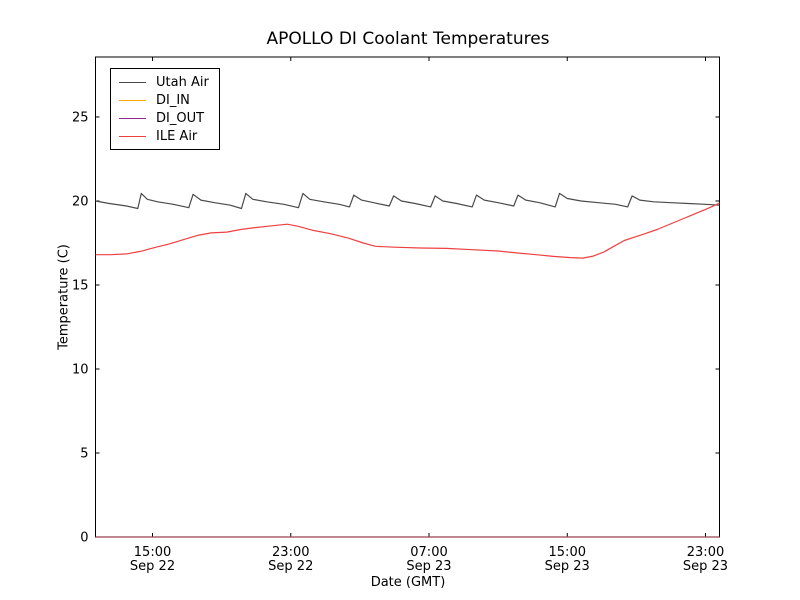 This screenshot has height=600, width=800. I want to click on chart-title: APOLLO DI Coolant Temperatures, so click(408, 39).